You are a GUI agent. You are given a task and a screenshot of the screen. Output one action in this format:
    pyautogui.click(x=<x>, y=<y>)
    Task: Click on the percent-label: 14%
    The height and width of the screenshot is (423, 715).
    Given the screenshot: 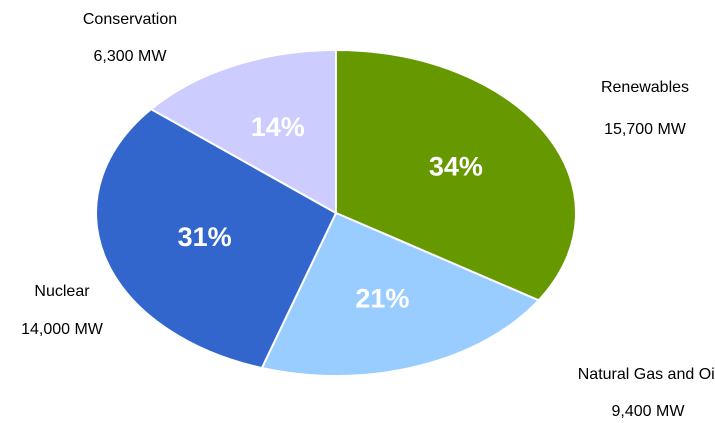 What is the action you would take?
    pyautogui.click(x=278, y=127)
    